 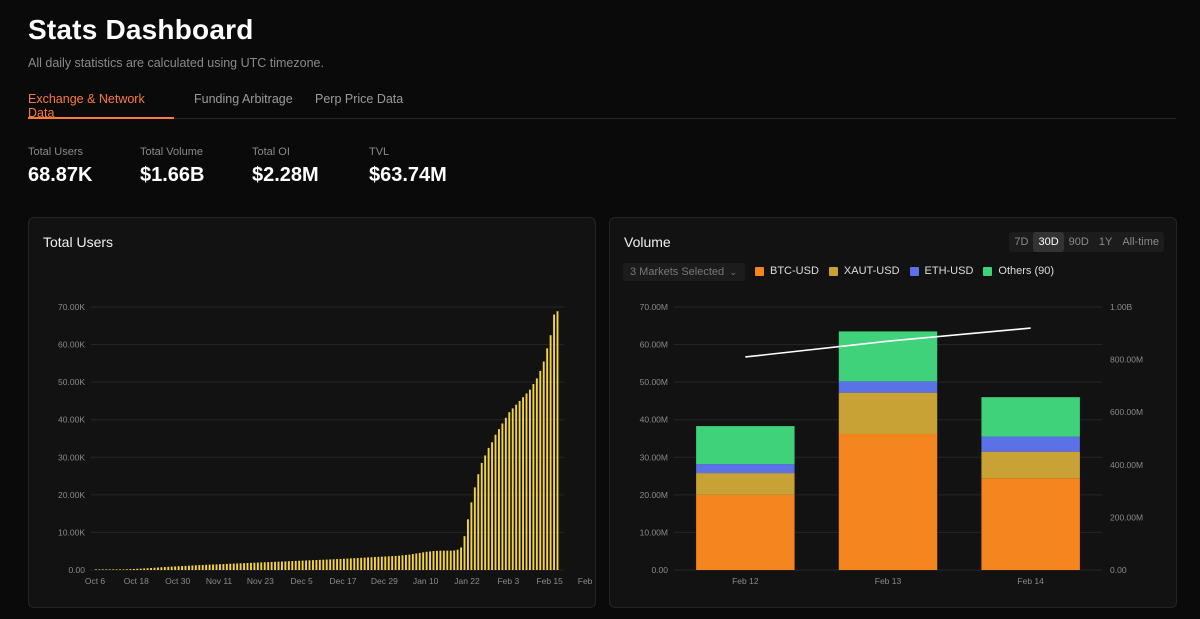 I want to click on legend-item-xaut-usd: XAUT-USD, so click(x=864, y=271).